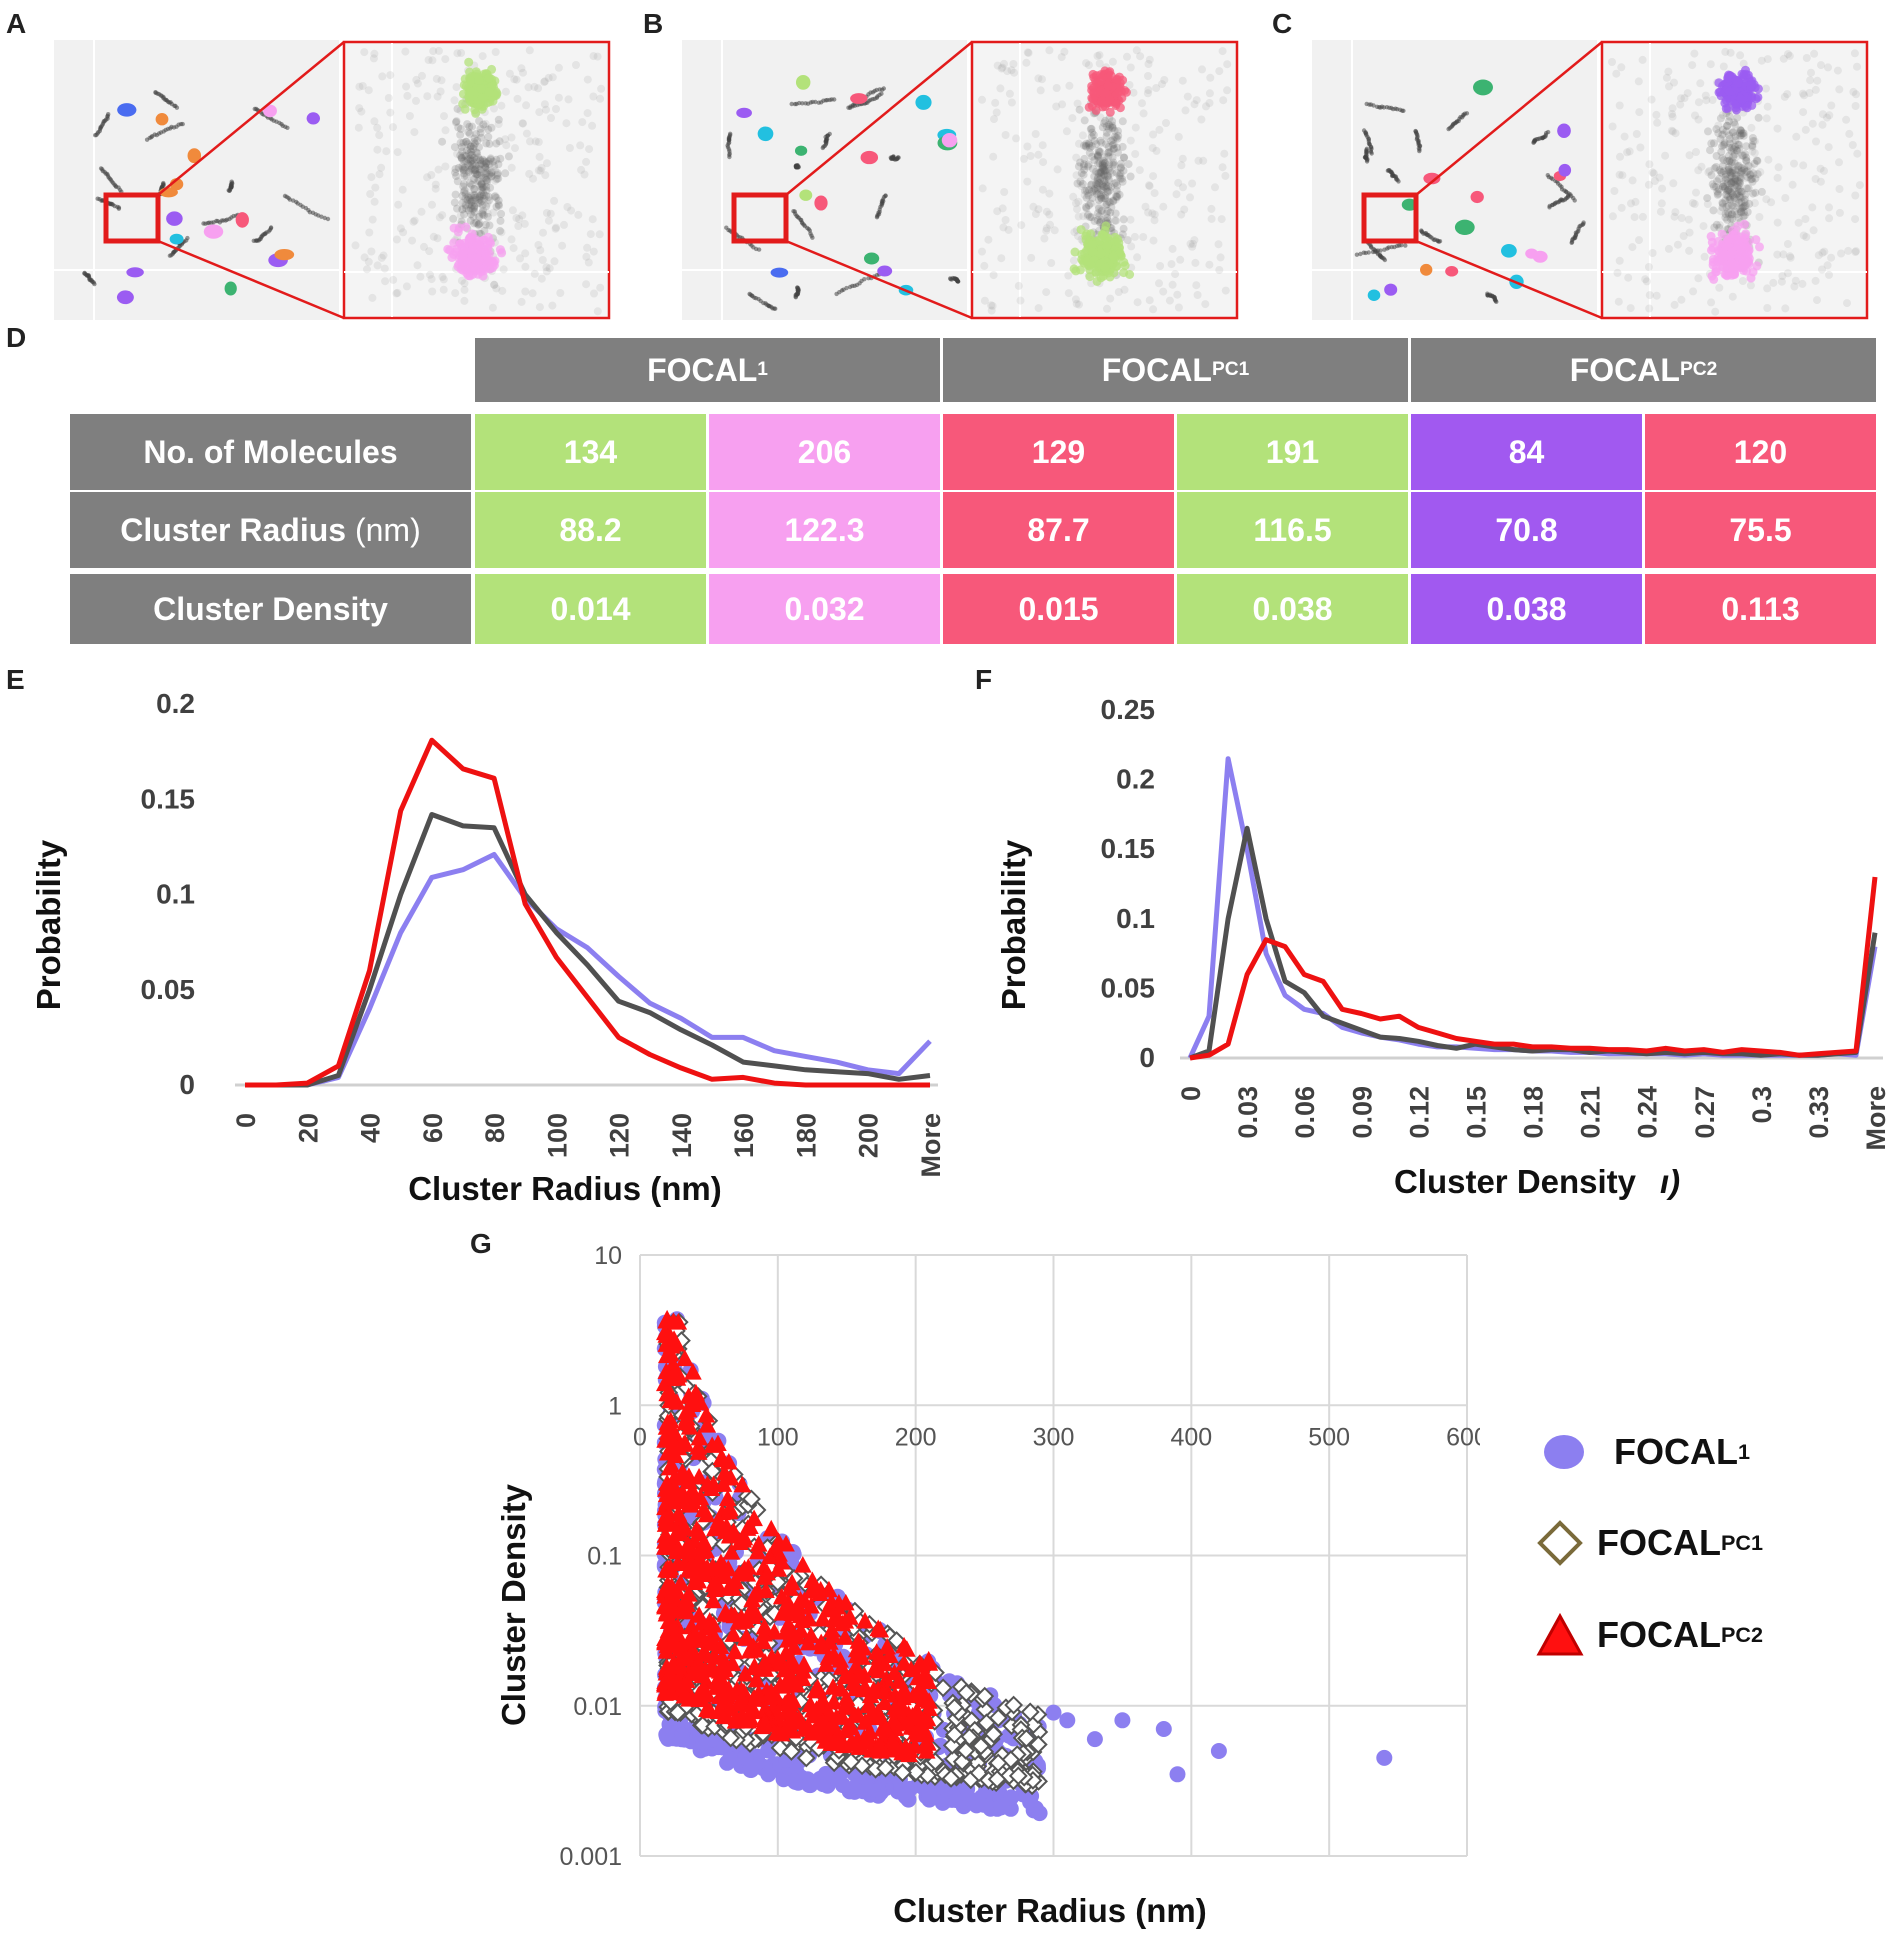 Image resolution: width=1902 pixels, height=1935 pixels. I want to click on x-tick-label: 0.06, so click(1305, 1112).